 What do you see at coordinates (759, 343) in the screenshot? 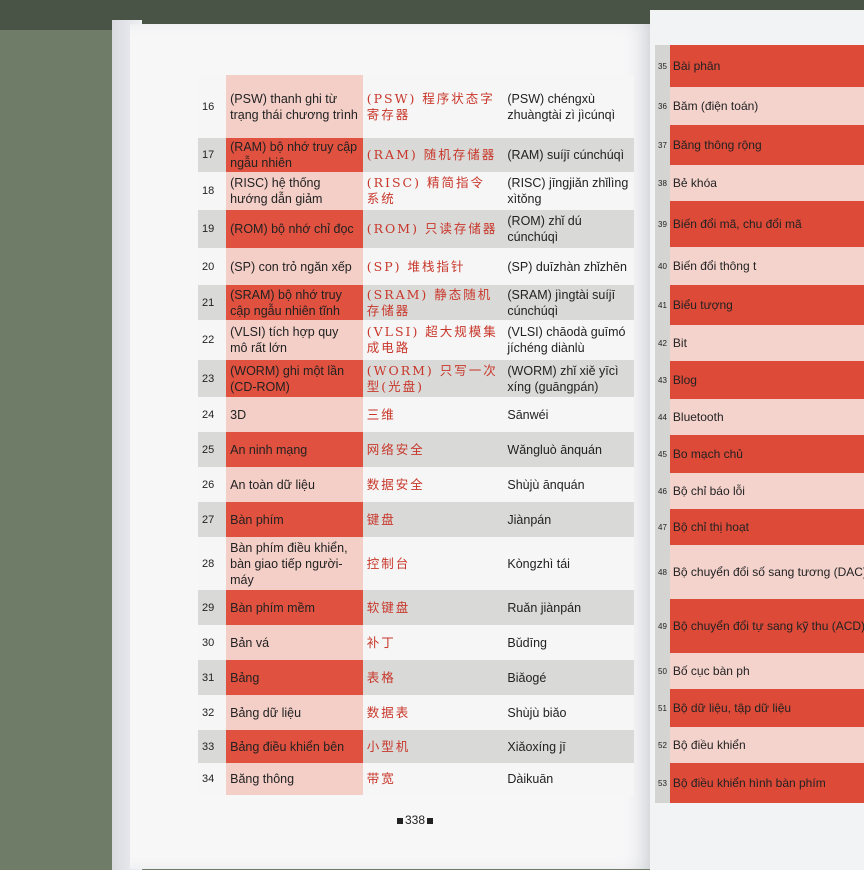
I see `table-row: 42 Bit` at bounding box center [759, 343].